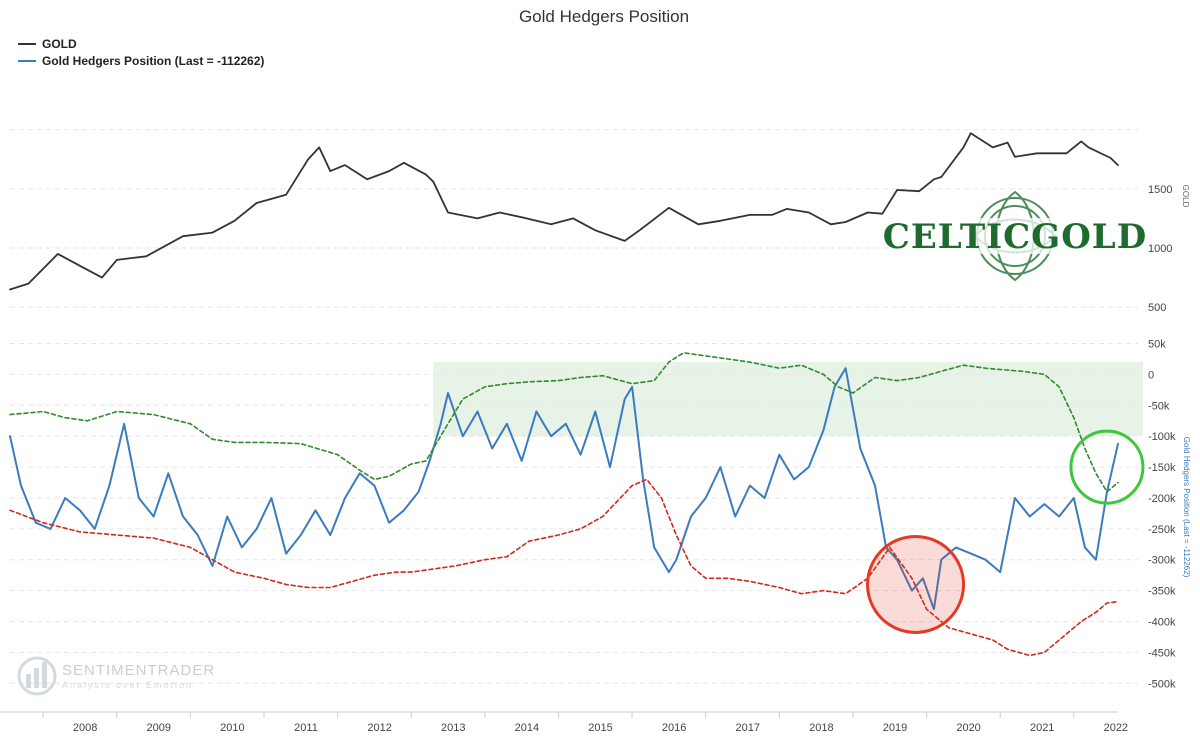 The height and width of the screenshot is (750, 1200). Describe the element at coordinates (1151, 375) in the screenshot. I see `hedgers-tick-0: 0` at that location.